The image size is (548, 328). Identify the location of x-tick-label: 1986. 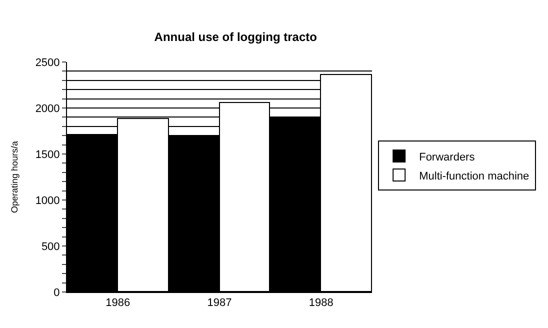
(118, 303).